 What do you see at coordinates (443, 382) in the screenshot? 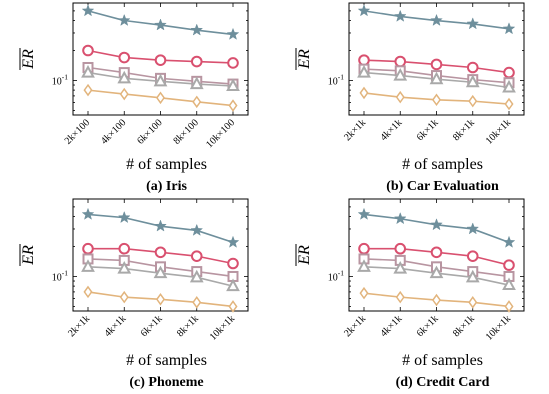
I see `panel-caption: (d) Credit Card` at bounding box center [443, 382].